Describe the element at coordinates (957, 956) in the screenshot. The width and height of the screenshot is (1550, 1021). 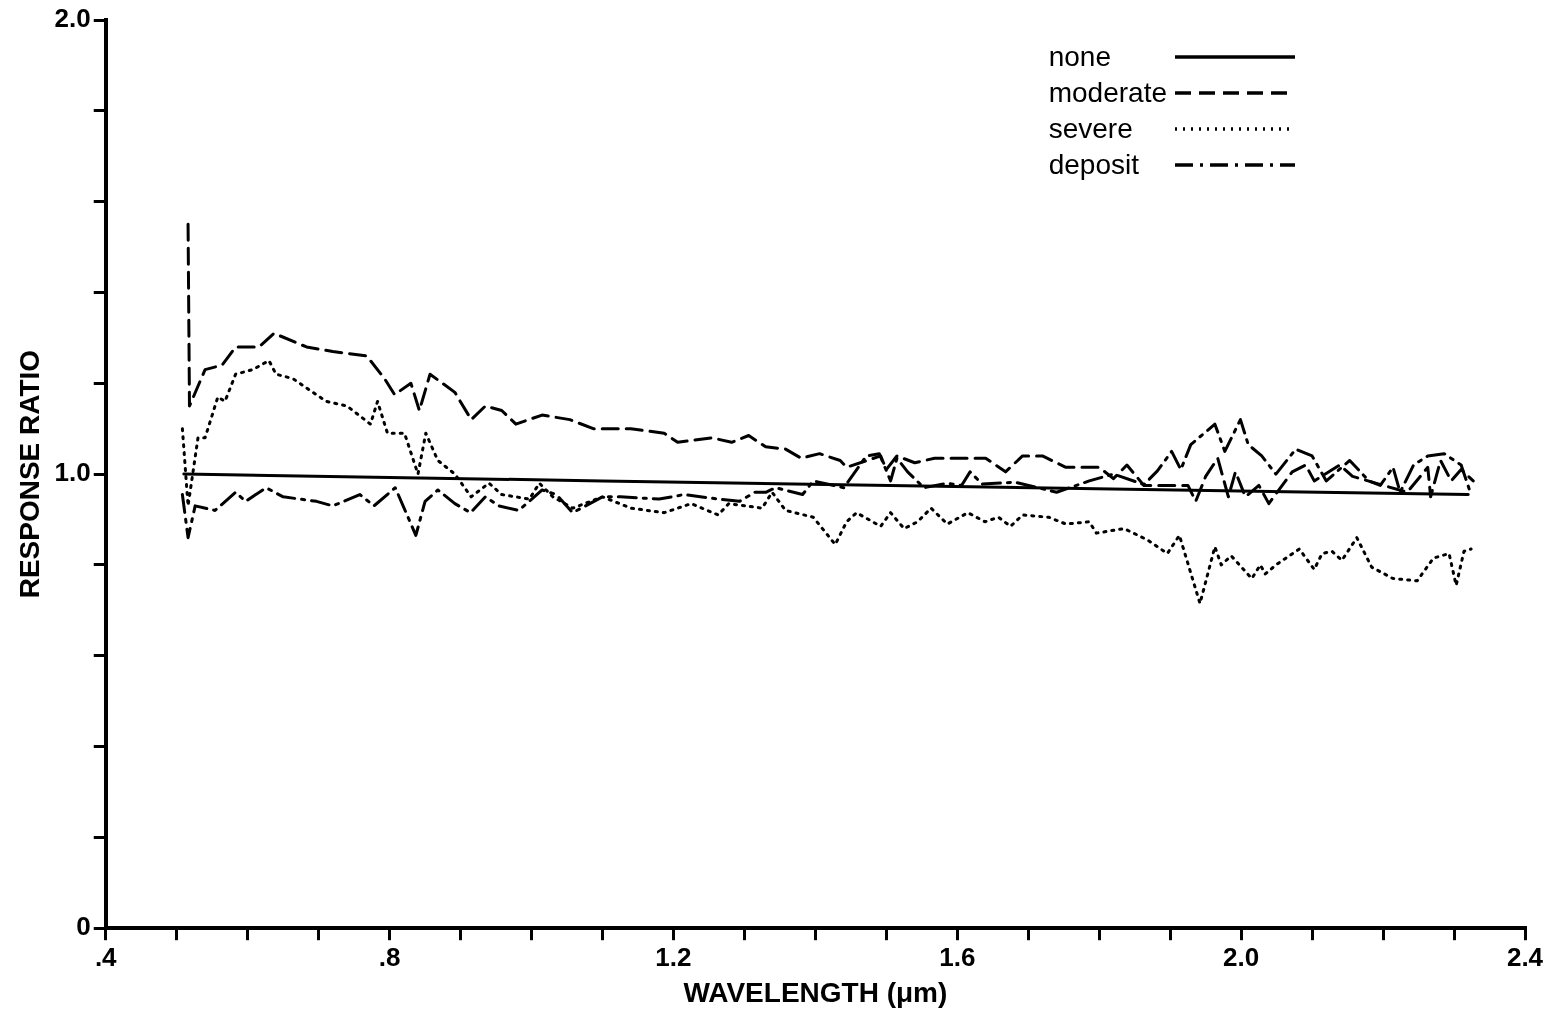
I see `x-tick-label: 1.6` at that location.